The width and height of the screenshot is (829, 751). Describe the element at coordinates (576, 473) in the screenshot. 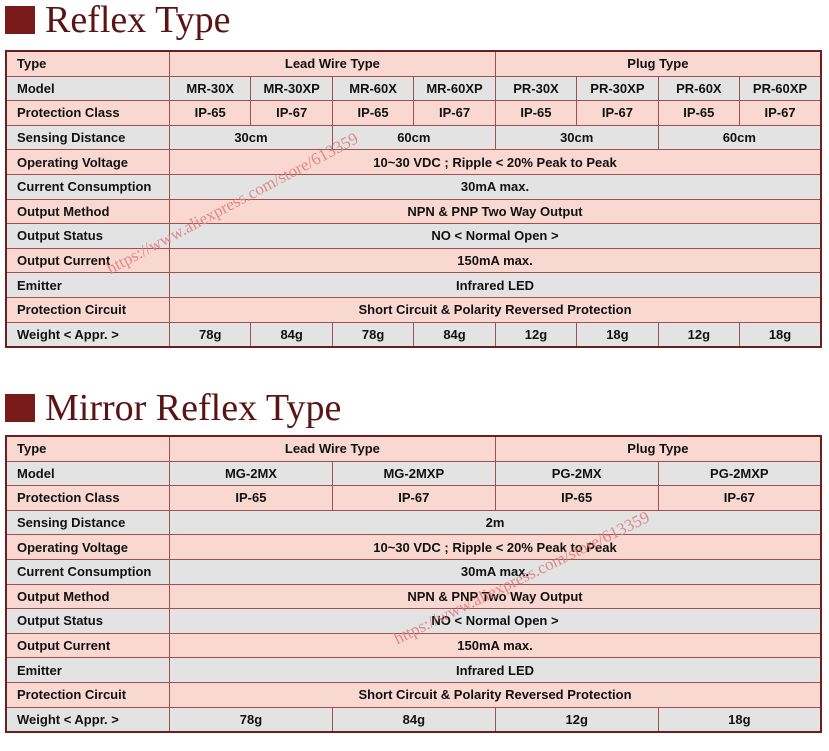

I see `cell: PG-2MX` at that location.